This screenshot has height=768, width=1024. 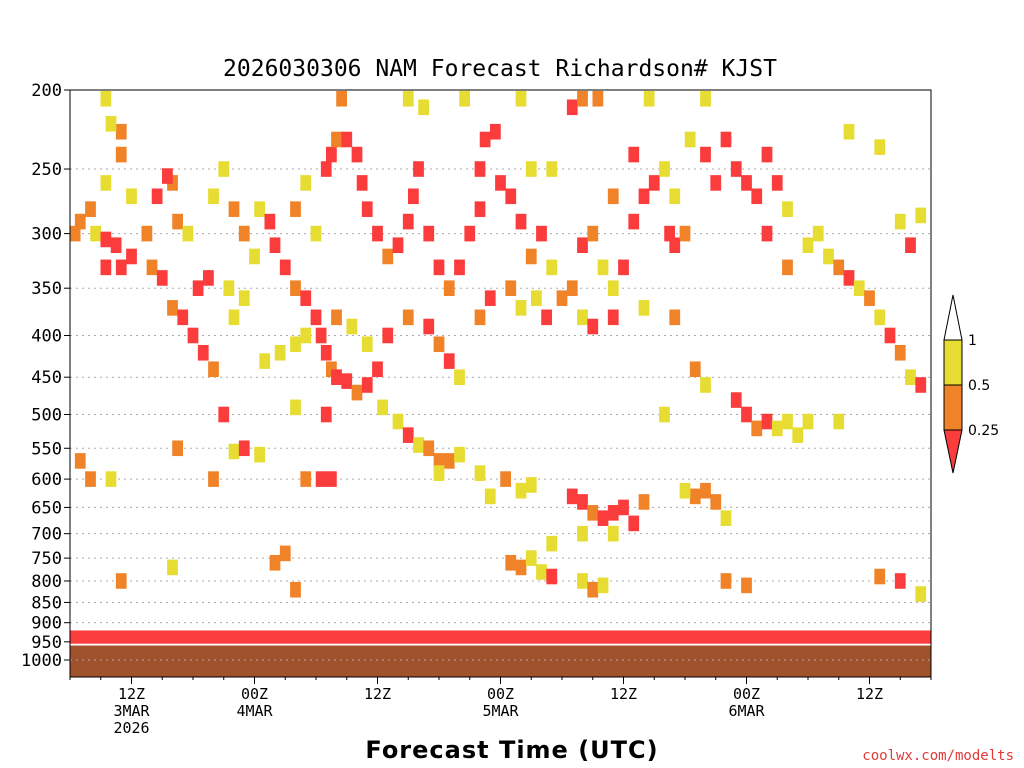 I want to click on x-tick-label: 5MAR, so click(x=500, y=711).